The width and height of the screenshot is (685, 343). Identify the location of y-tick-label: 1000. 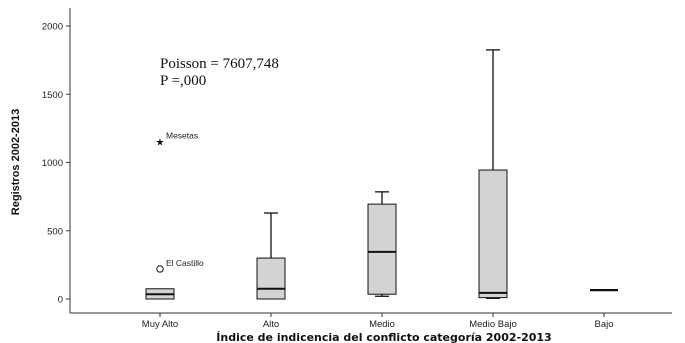
(52, 163).